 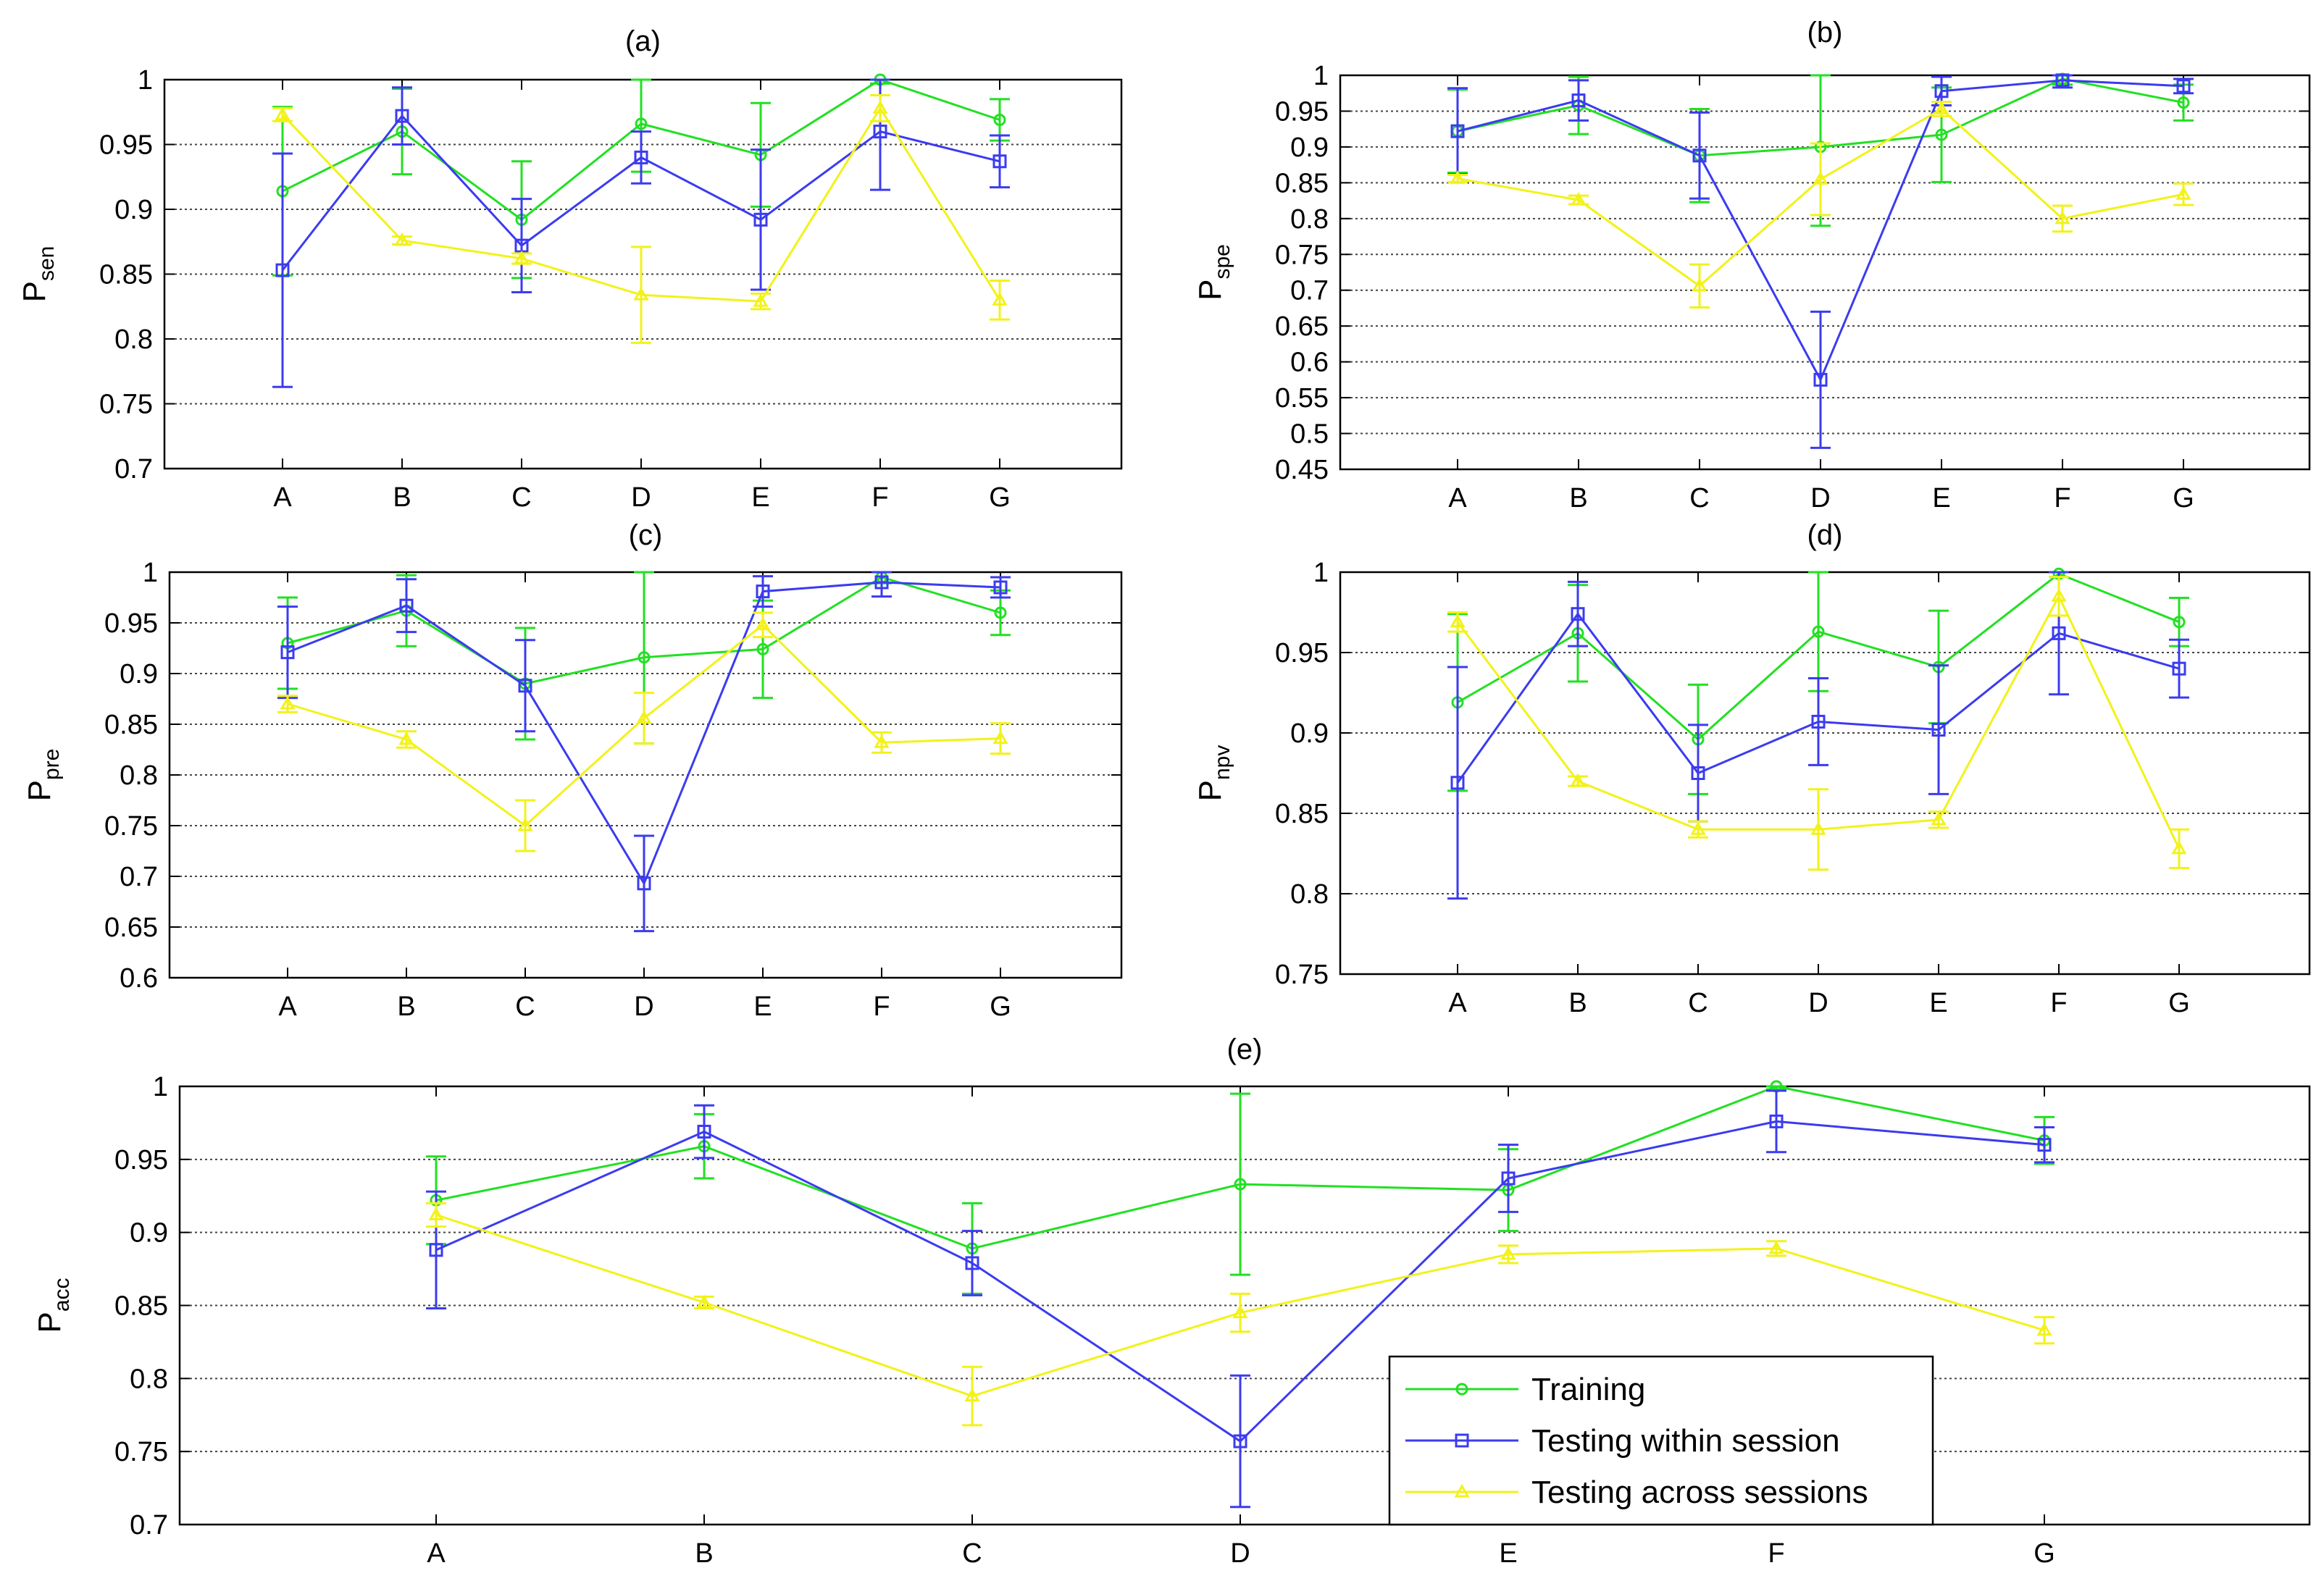 What do you see at coordinates (704, 1553) in the screenshot?
I see `x-tick-label: B` at bounding box center [704, 1553].